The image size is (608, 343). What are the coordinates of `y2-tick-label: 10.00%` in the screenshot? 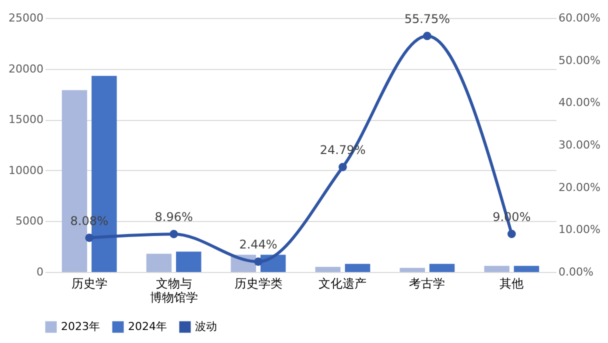 It's located at (579, 229).